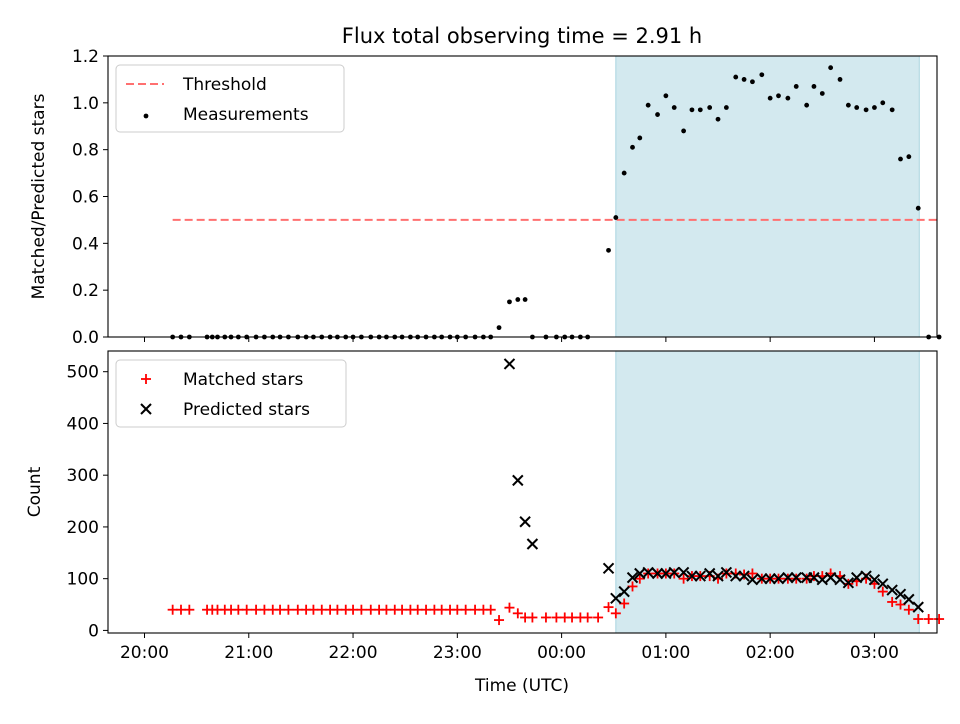  What do you see at coordinates (246, 410) in the screenshot?
I see `legend-label: Predicted stars` at bounding box center [246, 410].